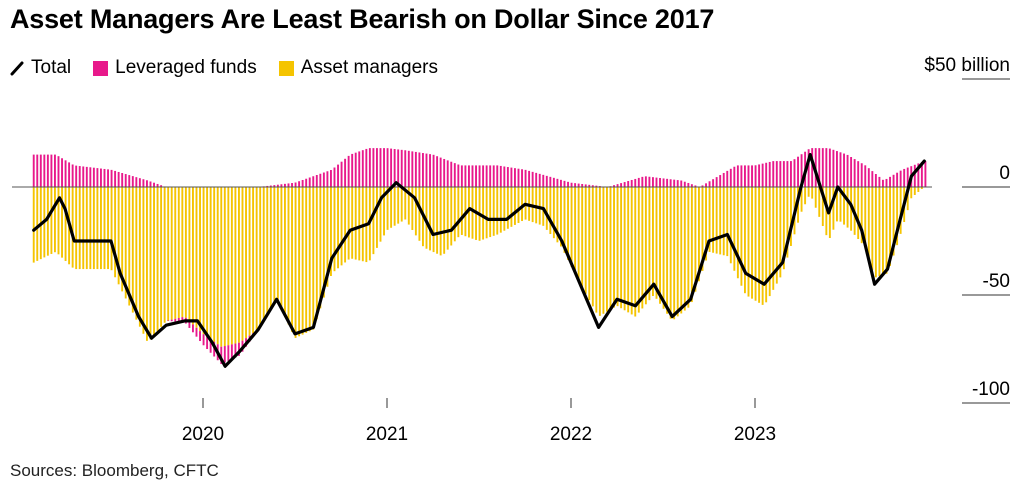  Describe the element at coordinates (101, 68) in the screenshot. I see `legend-swatch-leveraged-funds` at that location.